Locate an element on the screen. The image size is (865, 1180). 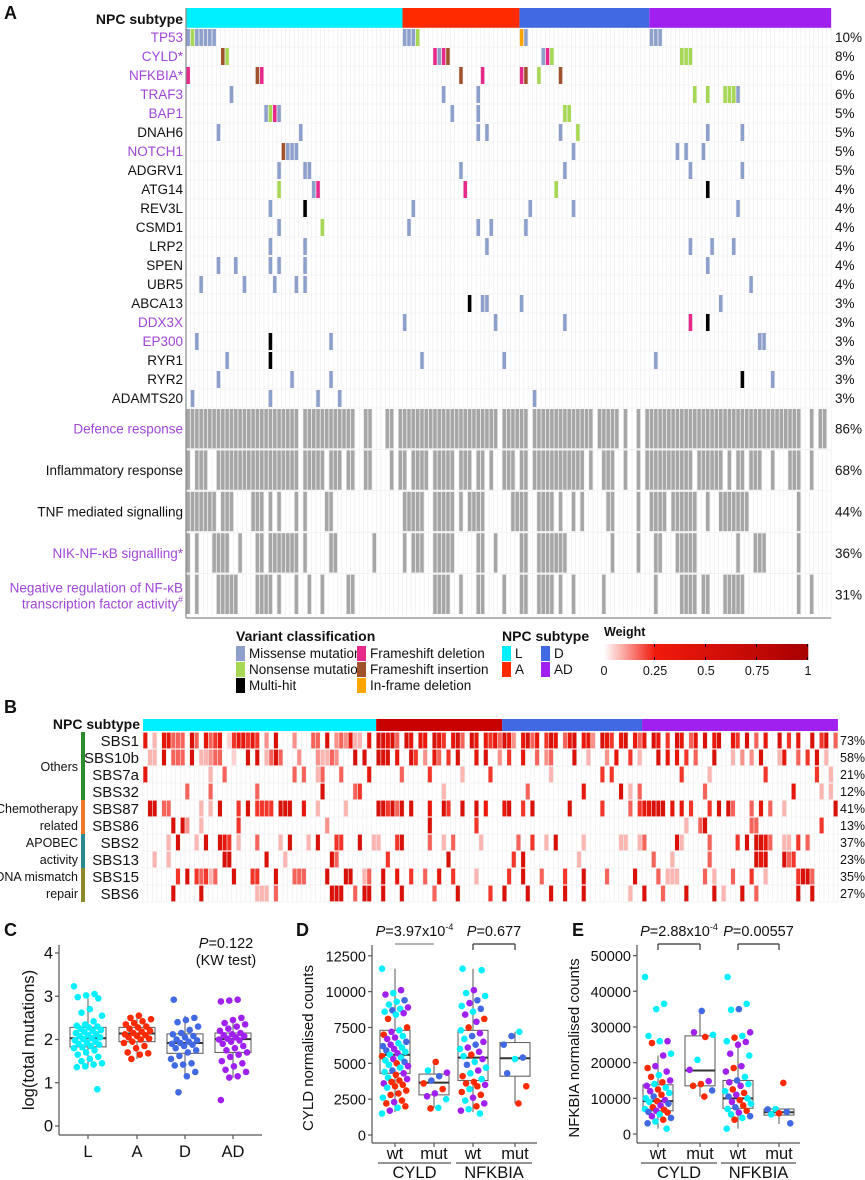
mutation-cell-fdel is located at coordinates (521, 75).